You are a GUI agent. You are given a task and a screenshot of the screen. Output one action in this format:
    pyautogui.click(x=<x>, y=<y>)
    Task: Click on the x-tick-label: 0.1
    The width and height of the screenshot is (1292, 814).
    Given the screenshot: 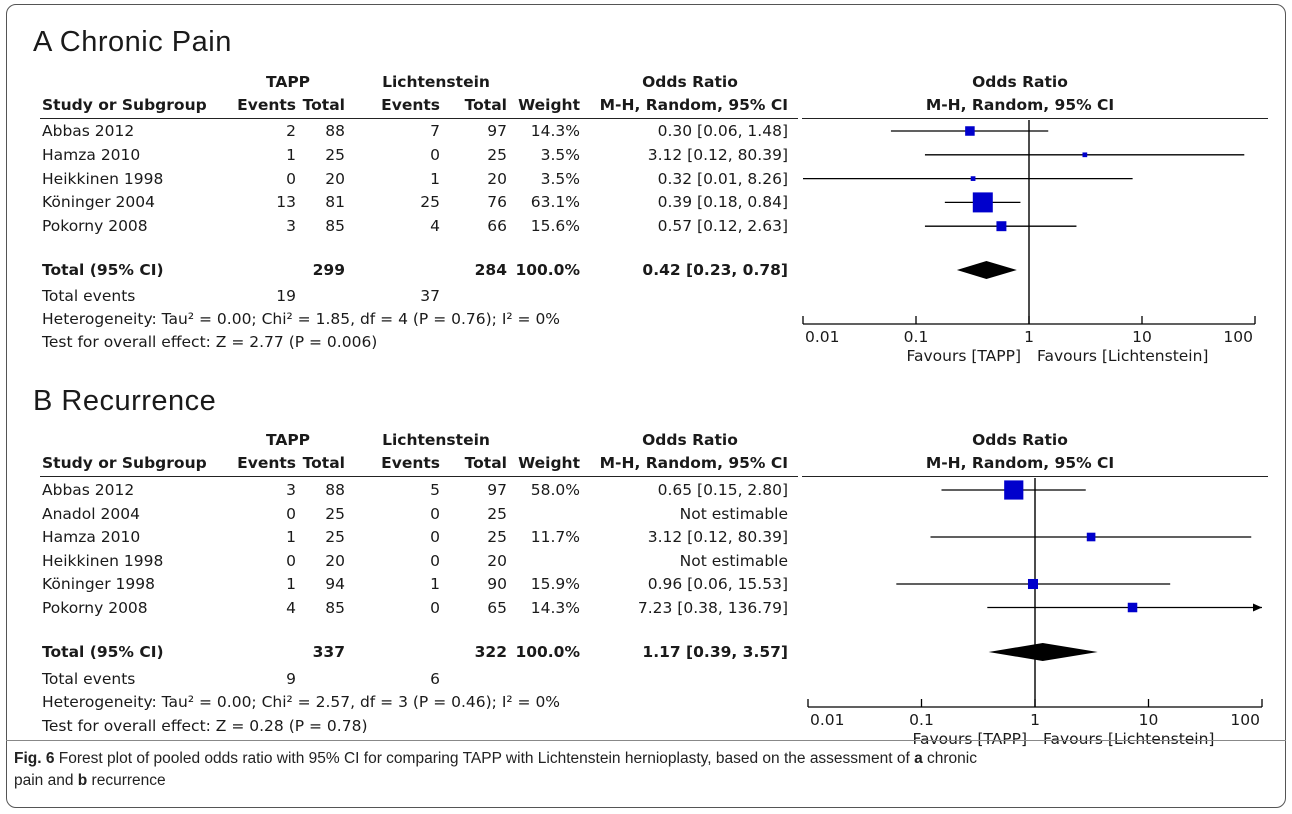 What is the action you would take?
    pyautogui.click(x=921, y=720)
    